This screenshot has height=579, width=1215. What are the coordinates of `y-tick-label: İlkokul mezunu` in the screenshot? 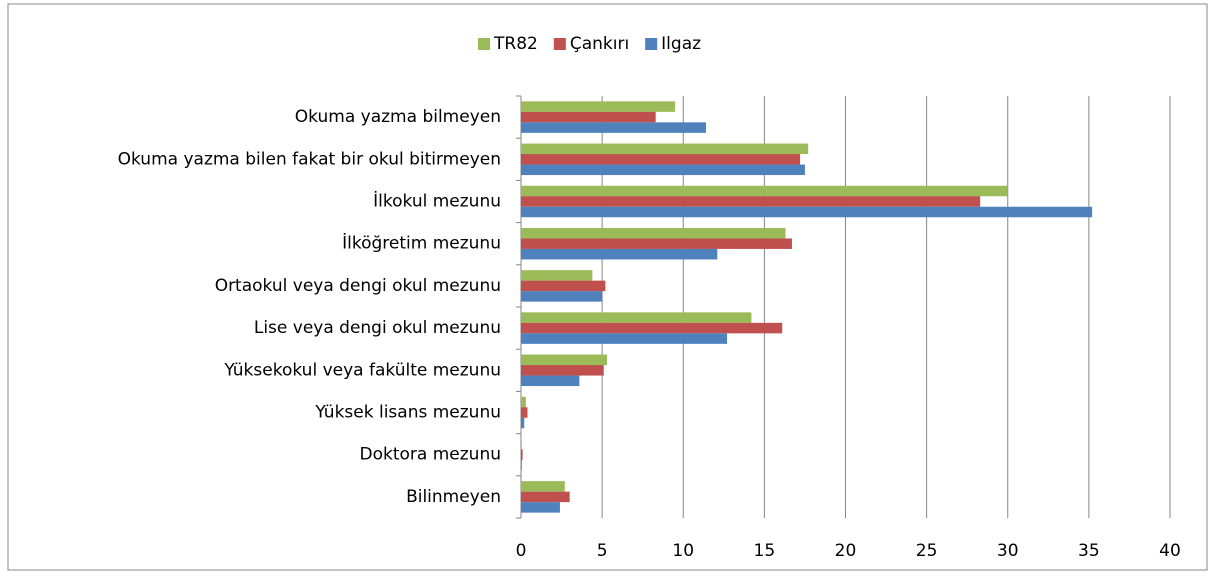 It's located at (437, 201).